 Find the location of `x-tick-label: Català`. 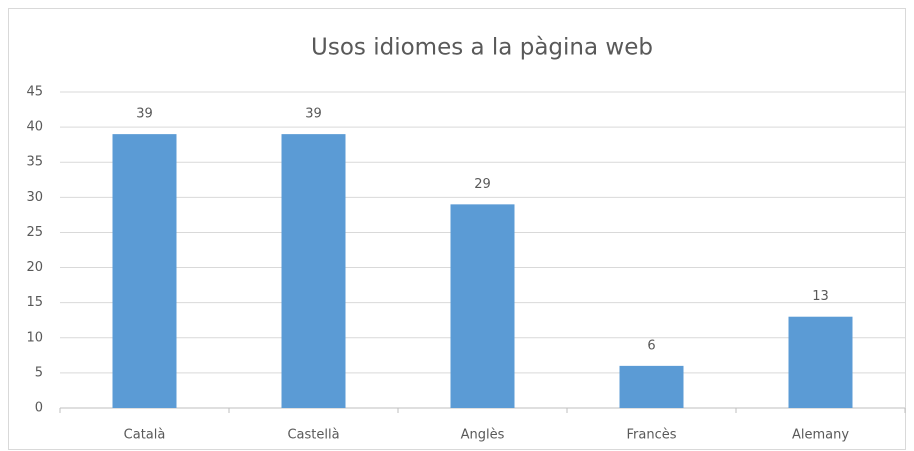

x-tick-label: Català is located at coordinates (145, 435).